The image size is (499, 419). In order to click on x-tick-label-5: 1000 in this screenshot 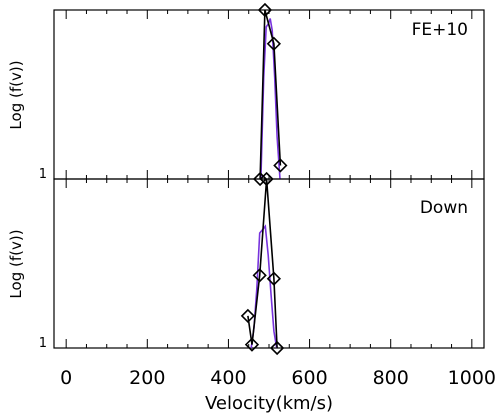, I will do `click(472, 378)`.